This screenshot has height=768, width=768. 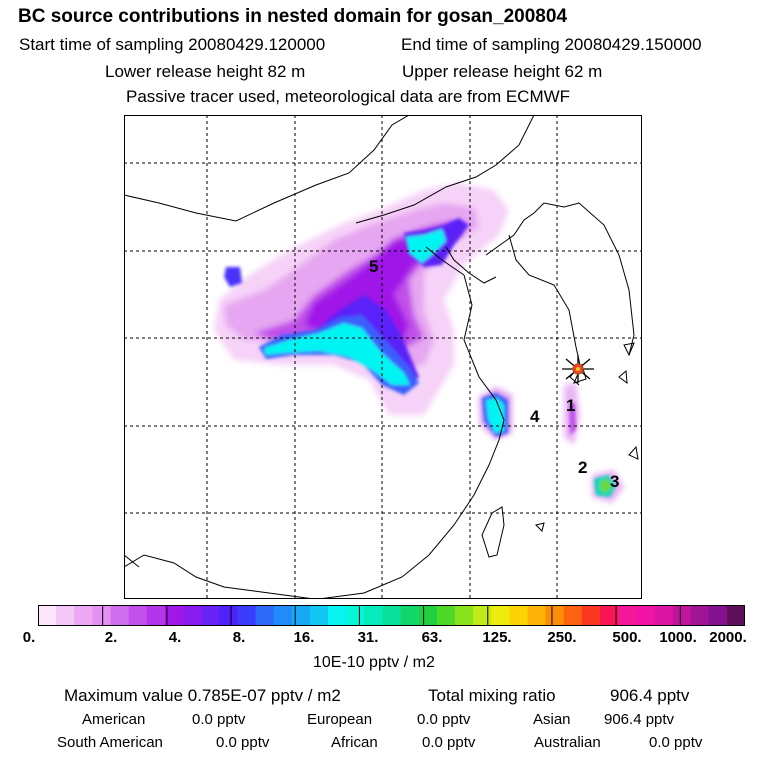 I want to click on region-name: European, so click(x=340, y=719).